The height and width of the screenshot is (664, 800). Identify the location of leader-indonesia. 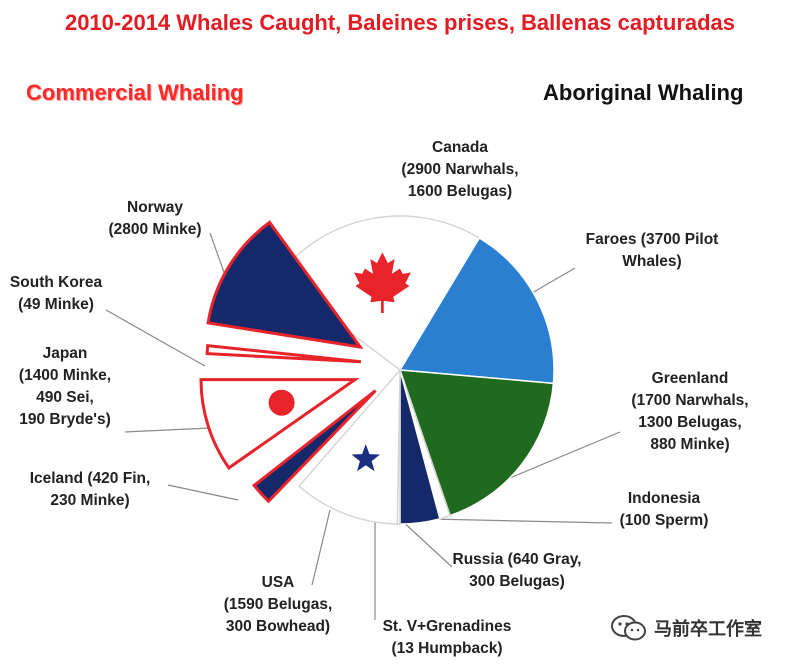
(521, 521).